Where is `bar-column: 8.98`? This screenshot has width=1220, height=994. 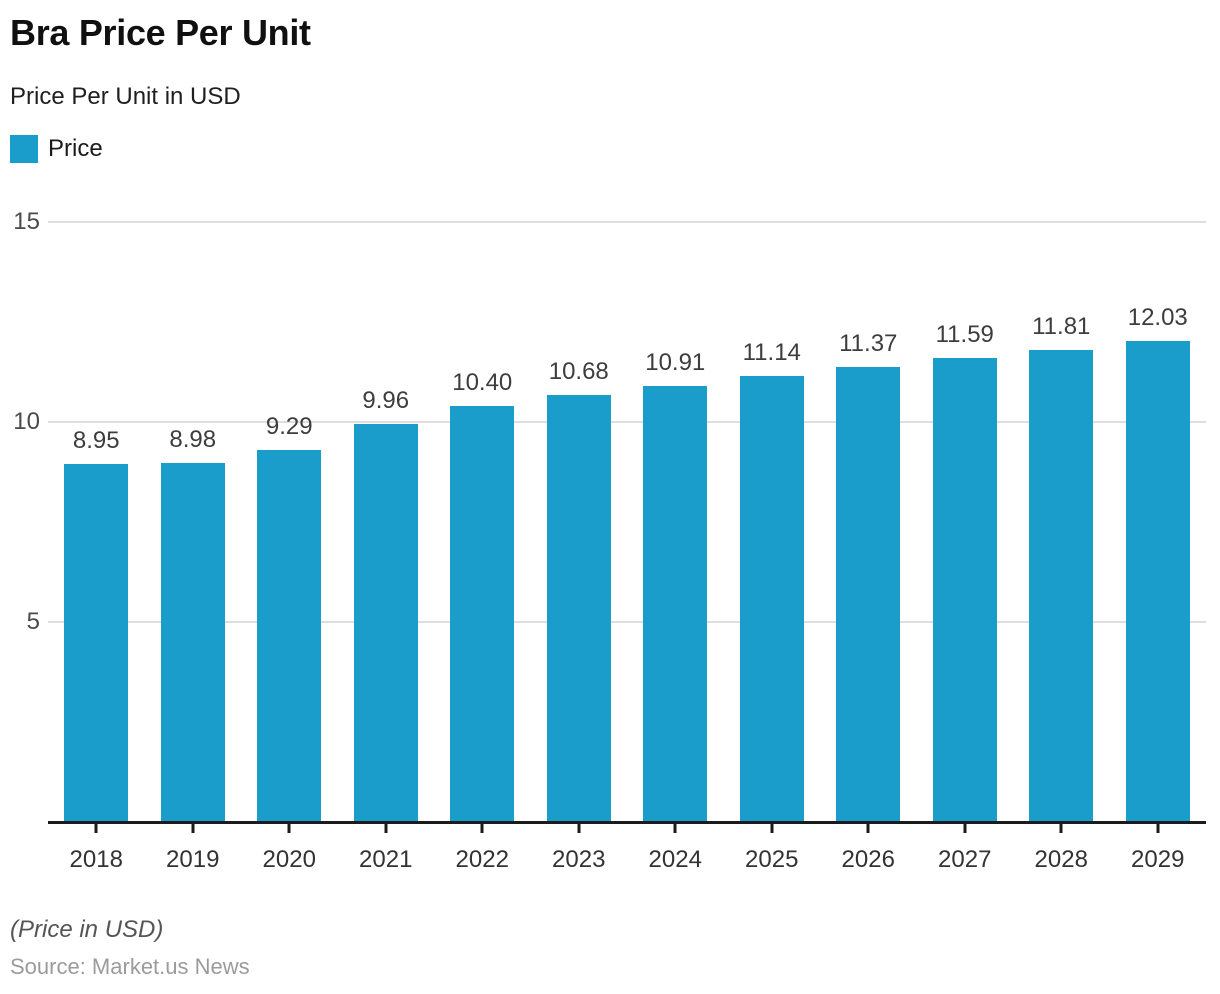
bar-column: 8.98 is located at coordinates (193, 527).